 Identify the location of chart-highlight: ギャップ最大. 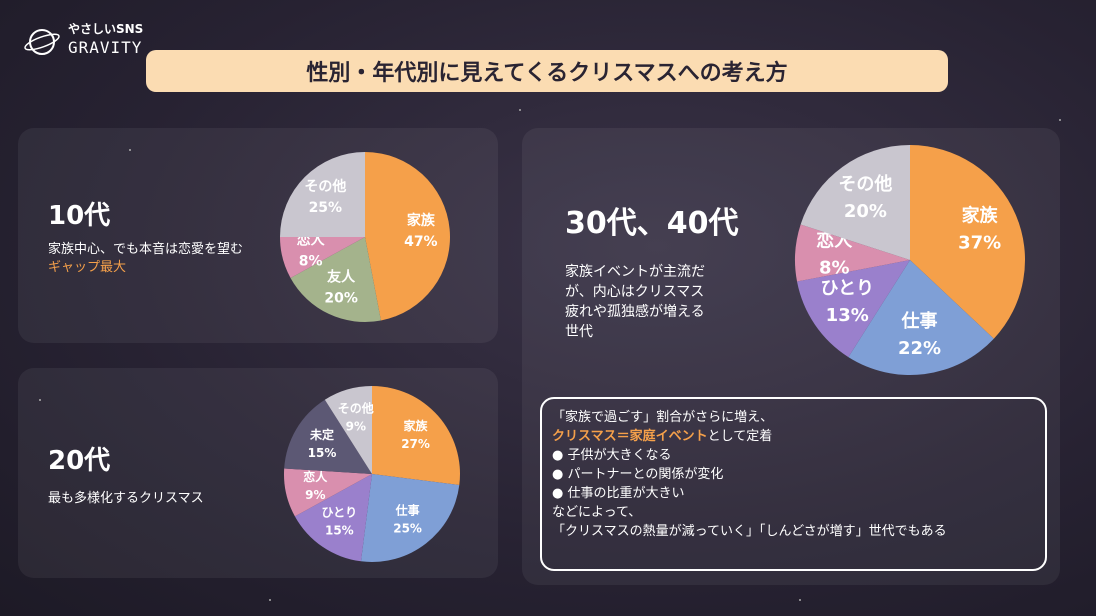
(87, 267).